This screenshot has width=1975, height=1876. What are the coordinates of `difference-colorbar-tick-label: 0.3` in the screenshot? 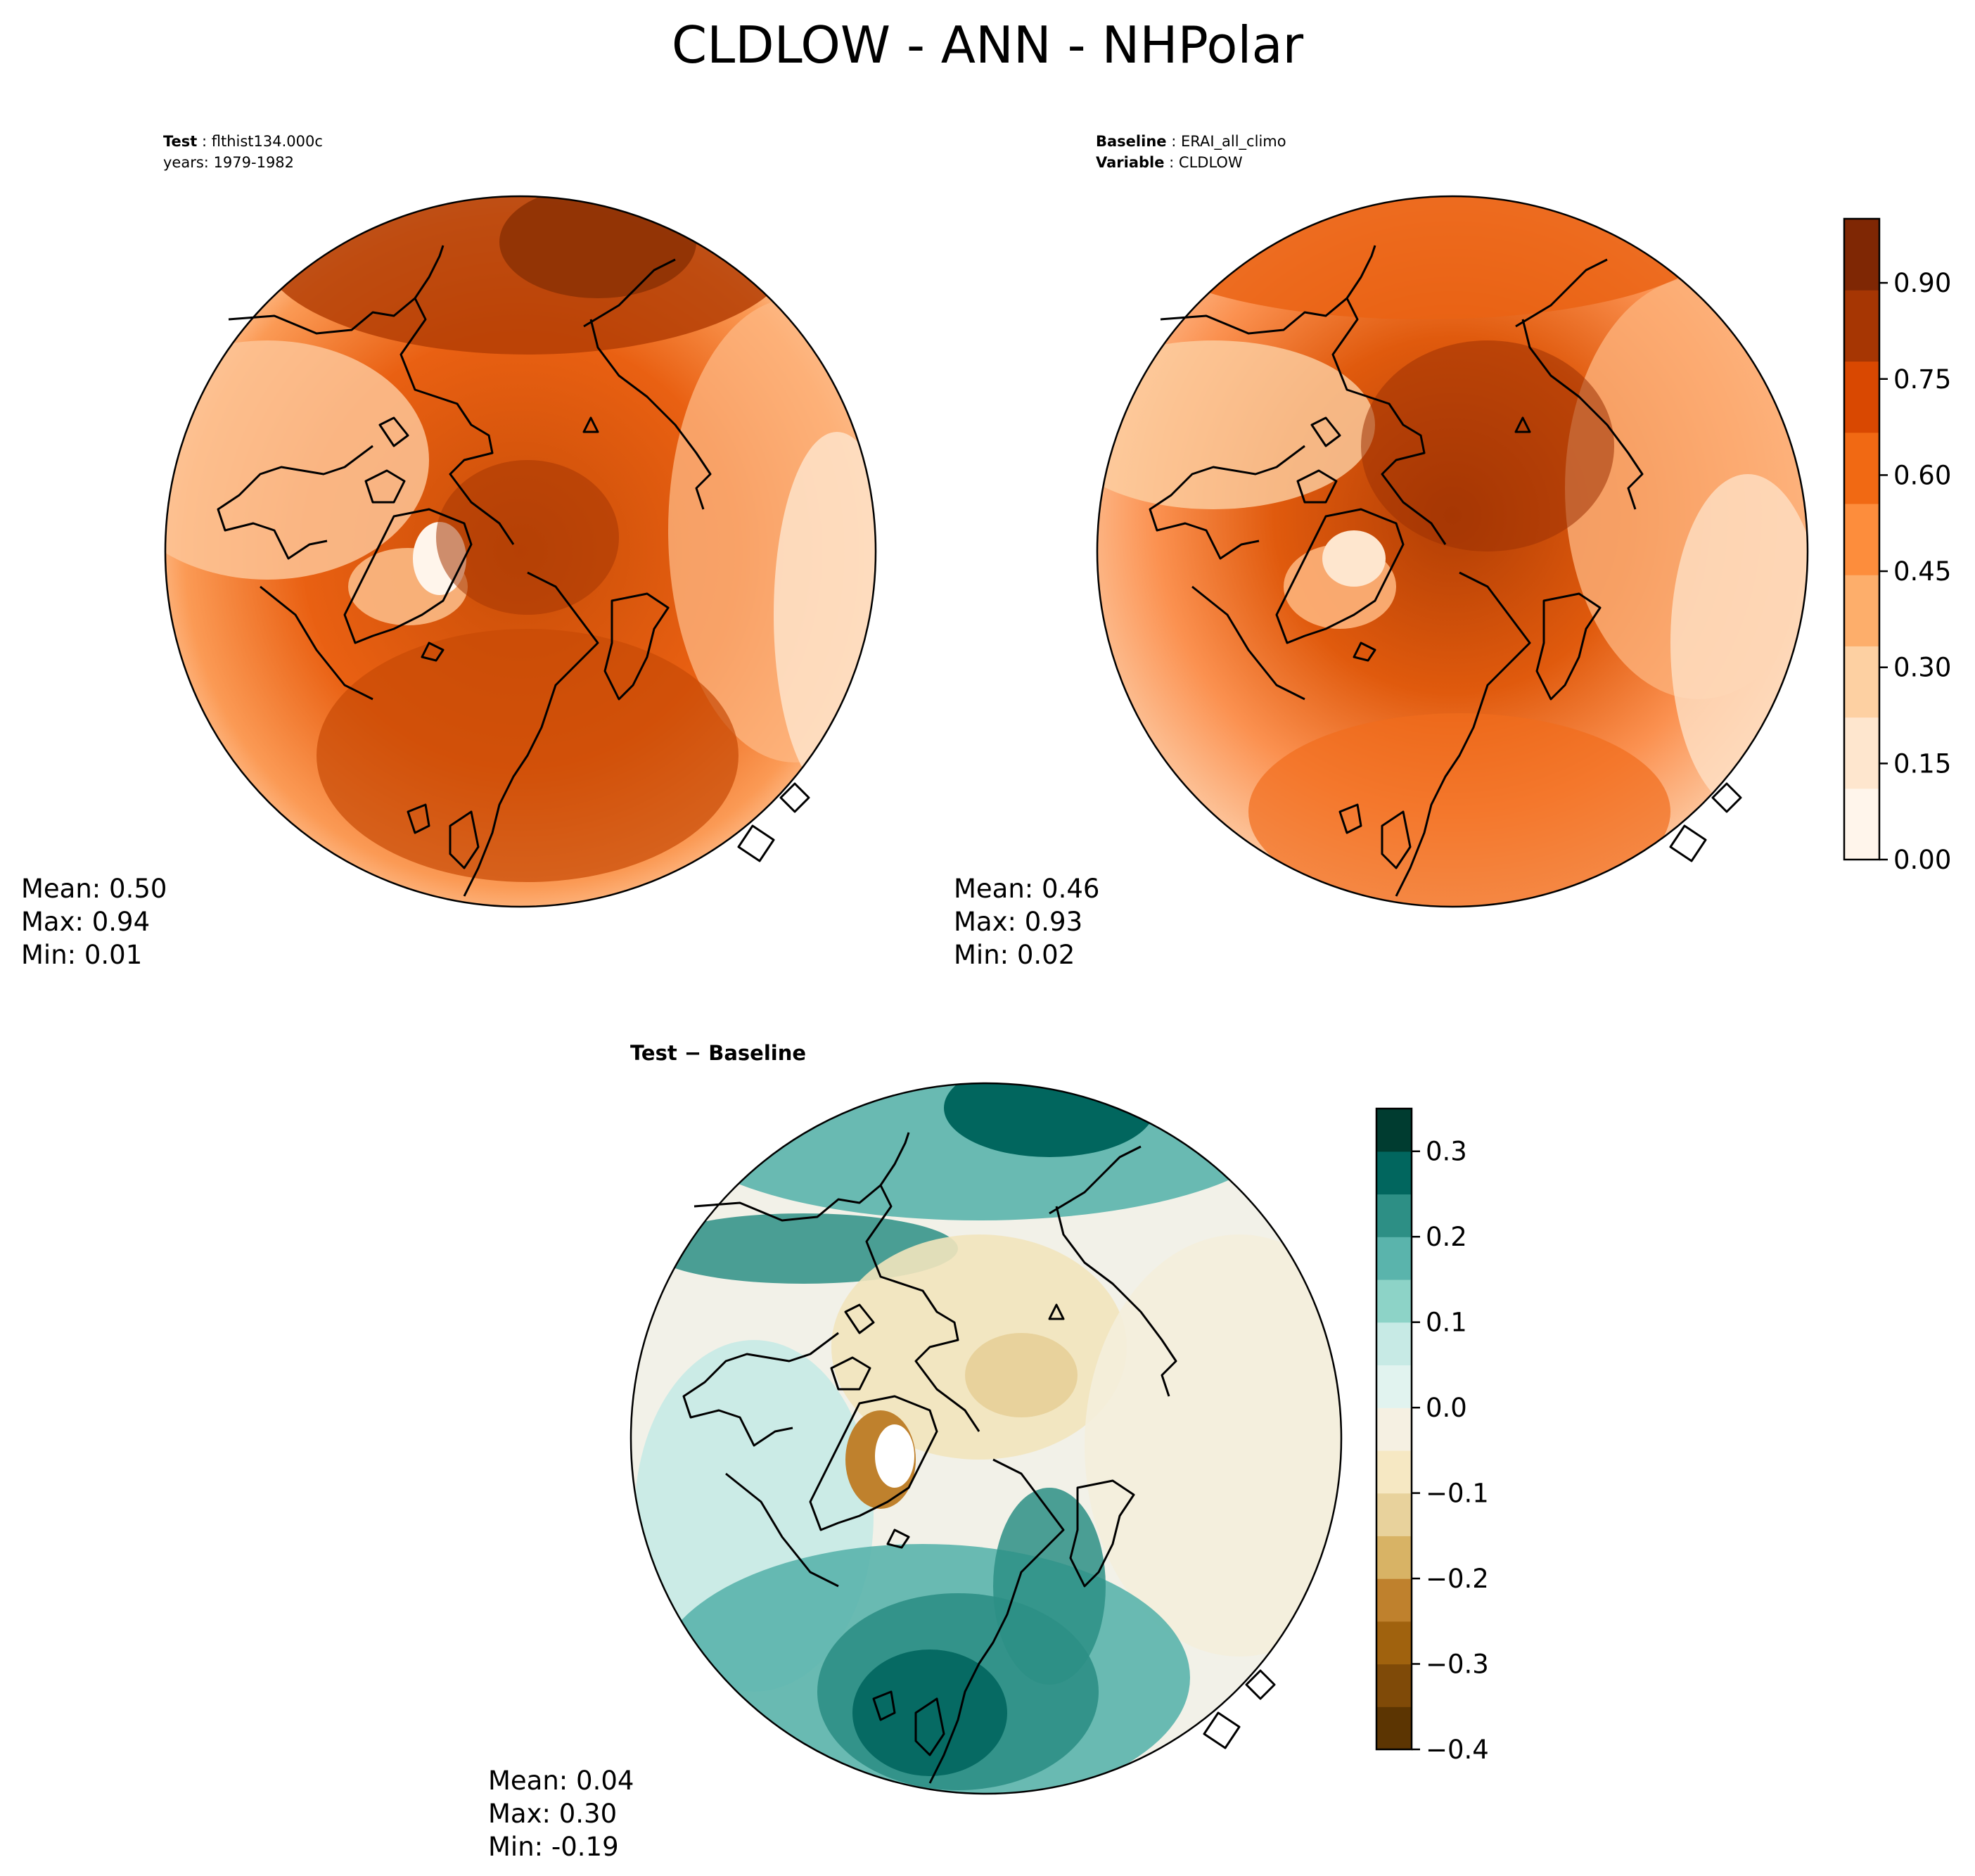 It's located at (1446, 1152).